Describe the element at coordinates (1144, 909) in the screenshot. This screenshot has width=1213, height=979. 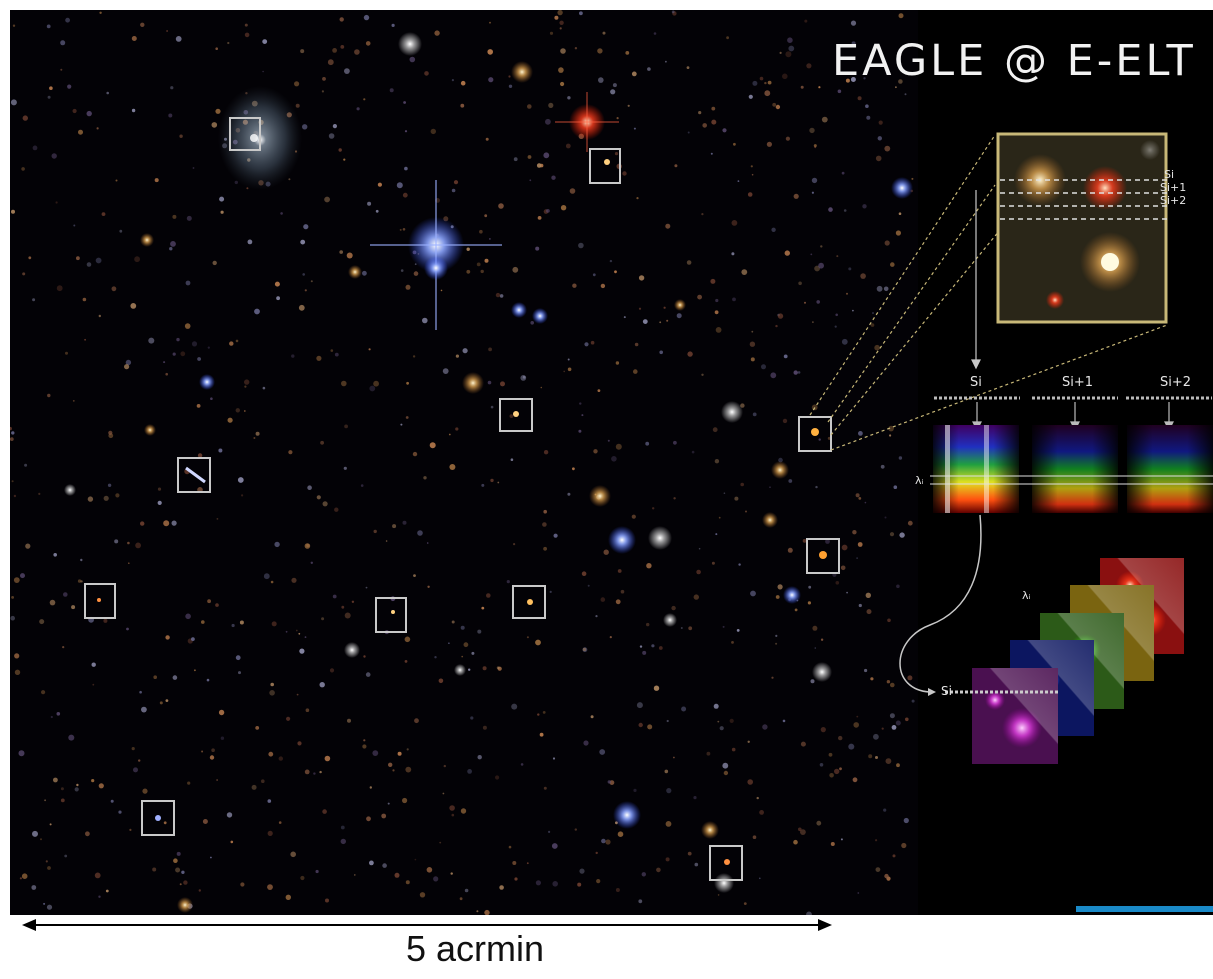
I see `corner-bar` at that location.